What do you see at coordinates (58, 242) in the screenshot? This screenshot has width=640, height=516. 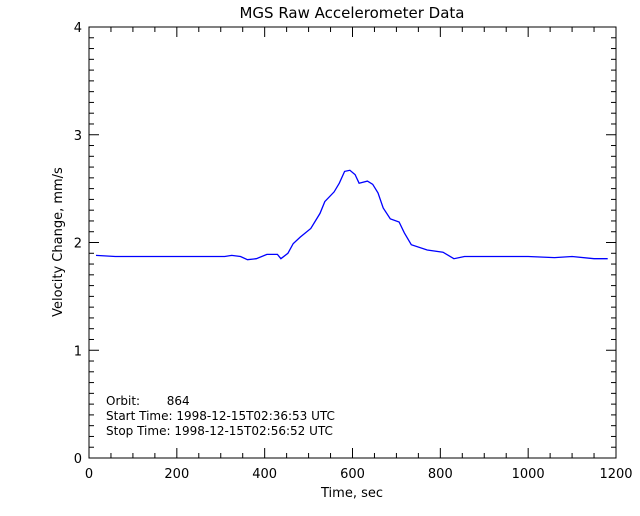 I see `y-axis-label: Velocity Change, mm/s` at bounding box center [58, 242].